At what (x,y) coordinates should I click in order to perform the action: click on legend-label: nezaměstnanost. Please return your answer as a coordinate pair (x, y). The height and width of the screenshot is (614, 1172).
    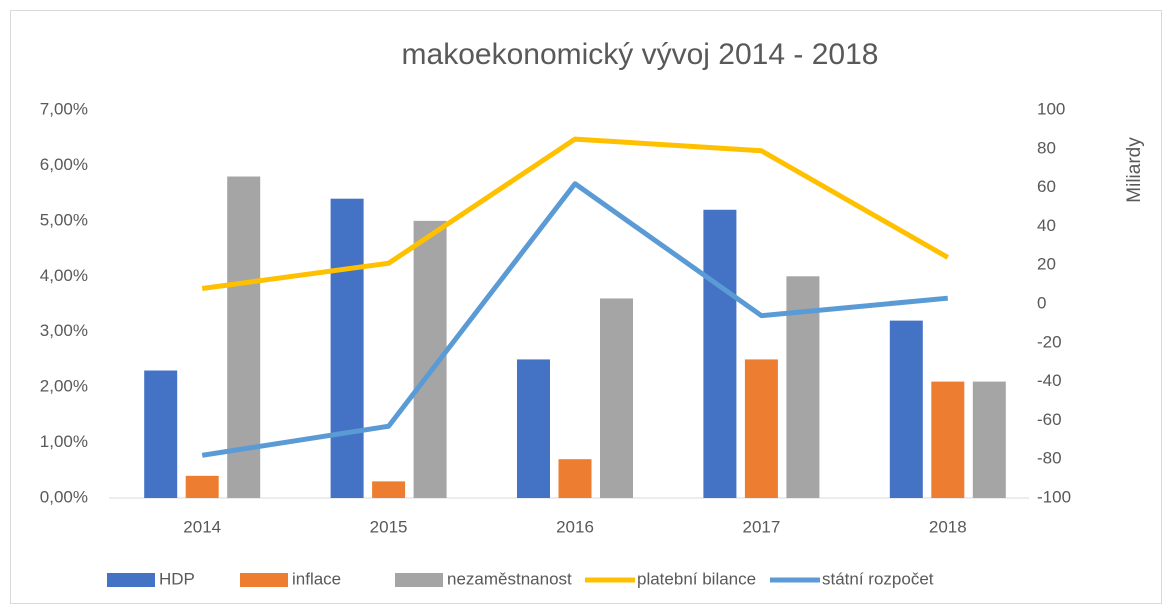
    Looking at the image, I should click on (509, 578).